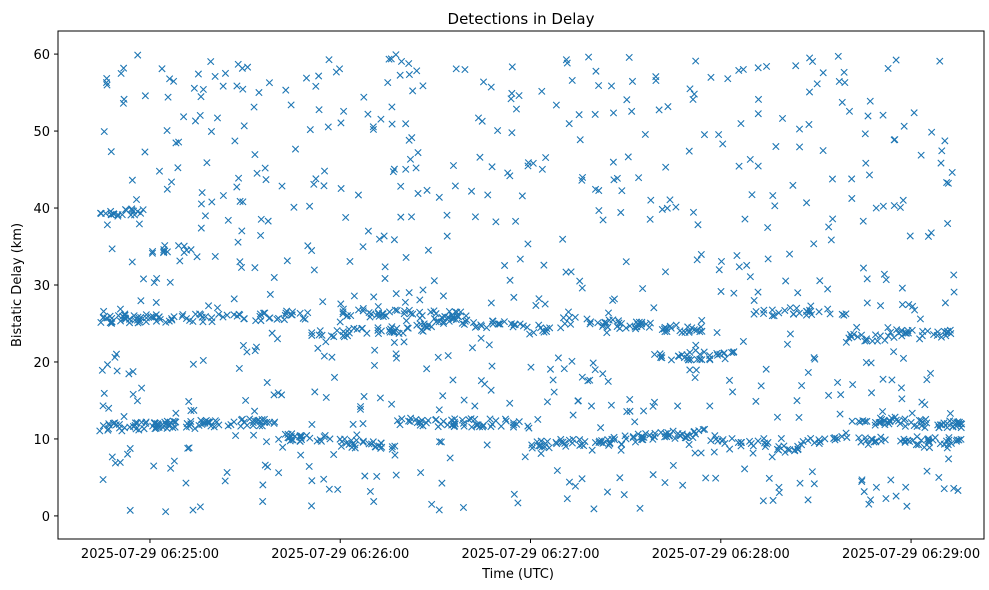 This screenshot has height=590, width=989. Describe the element at coordinates (150, 554) in the screenshot. I see `x-tick-label: 2025-07-29 06:25:00` at that location.